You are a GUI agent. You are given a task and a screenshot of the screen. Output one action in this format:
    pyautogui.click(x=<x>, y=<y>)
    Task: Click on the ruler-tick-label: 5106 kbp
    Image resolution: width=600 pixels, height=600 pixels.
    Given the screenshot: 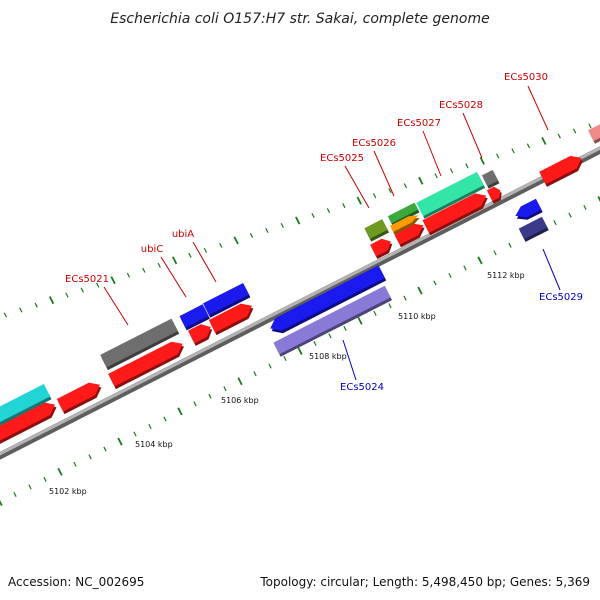 What is the action you would take?
    pyautogui.click(x=240, y=400)
    